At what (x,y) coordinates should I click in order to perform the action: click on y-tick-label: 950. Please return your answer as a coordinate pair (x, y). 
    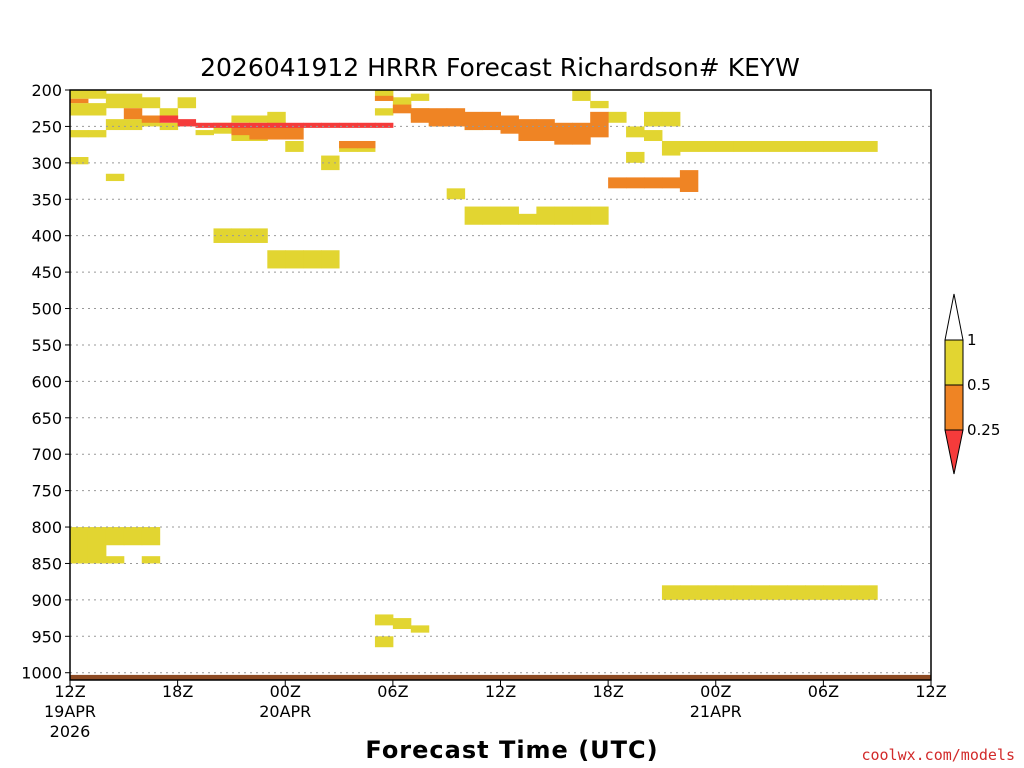
    Looking at the image, I should click on (46, 636).